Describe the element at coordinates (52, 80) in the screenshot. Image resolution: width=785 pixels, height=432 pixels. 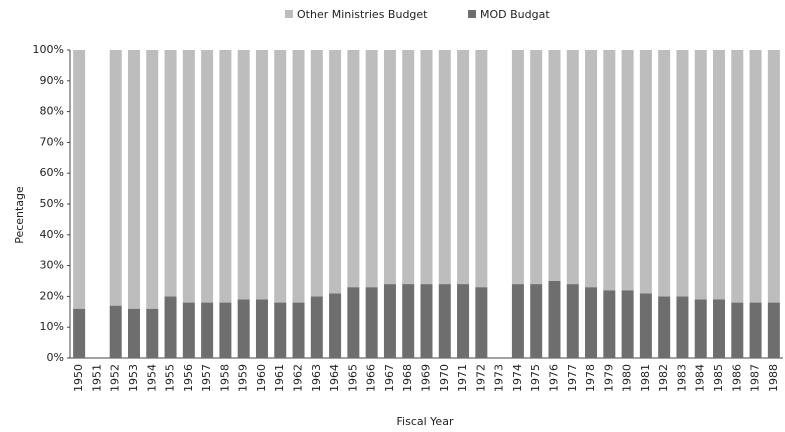
I see `y-tick-label: 90%` at that location.